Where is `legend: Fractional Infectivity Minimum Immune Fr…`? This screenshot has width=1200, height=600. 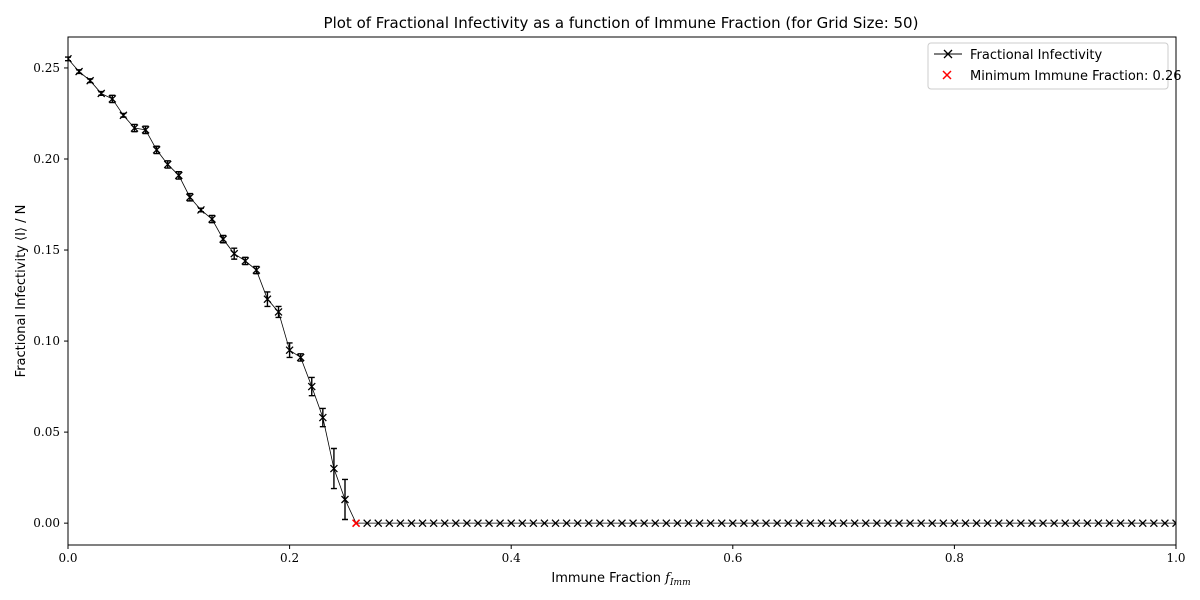 legend: Fractional Infectivity Minimum Immune Fr… is located at coordinates (1054, 66).